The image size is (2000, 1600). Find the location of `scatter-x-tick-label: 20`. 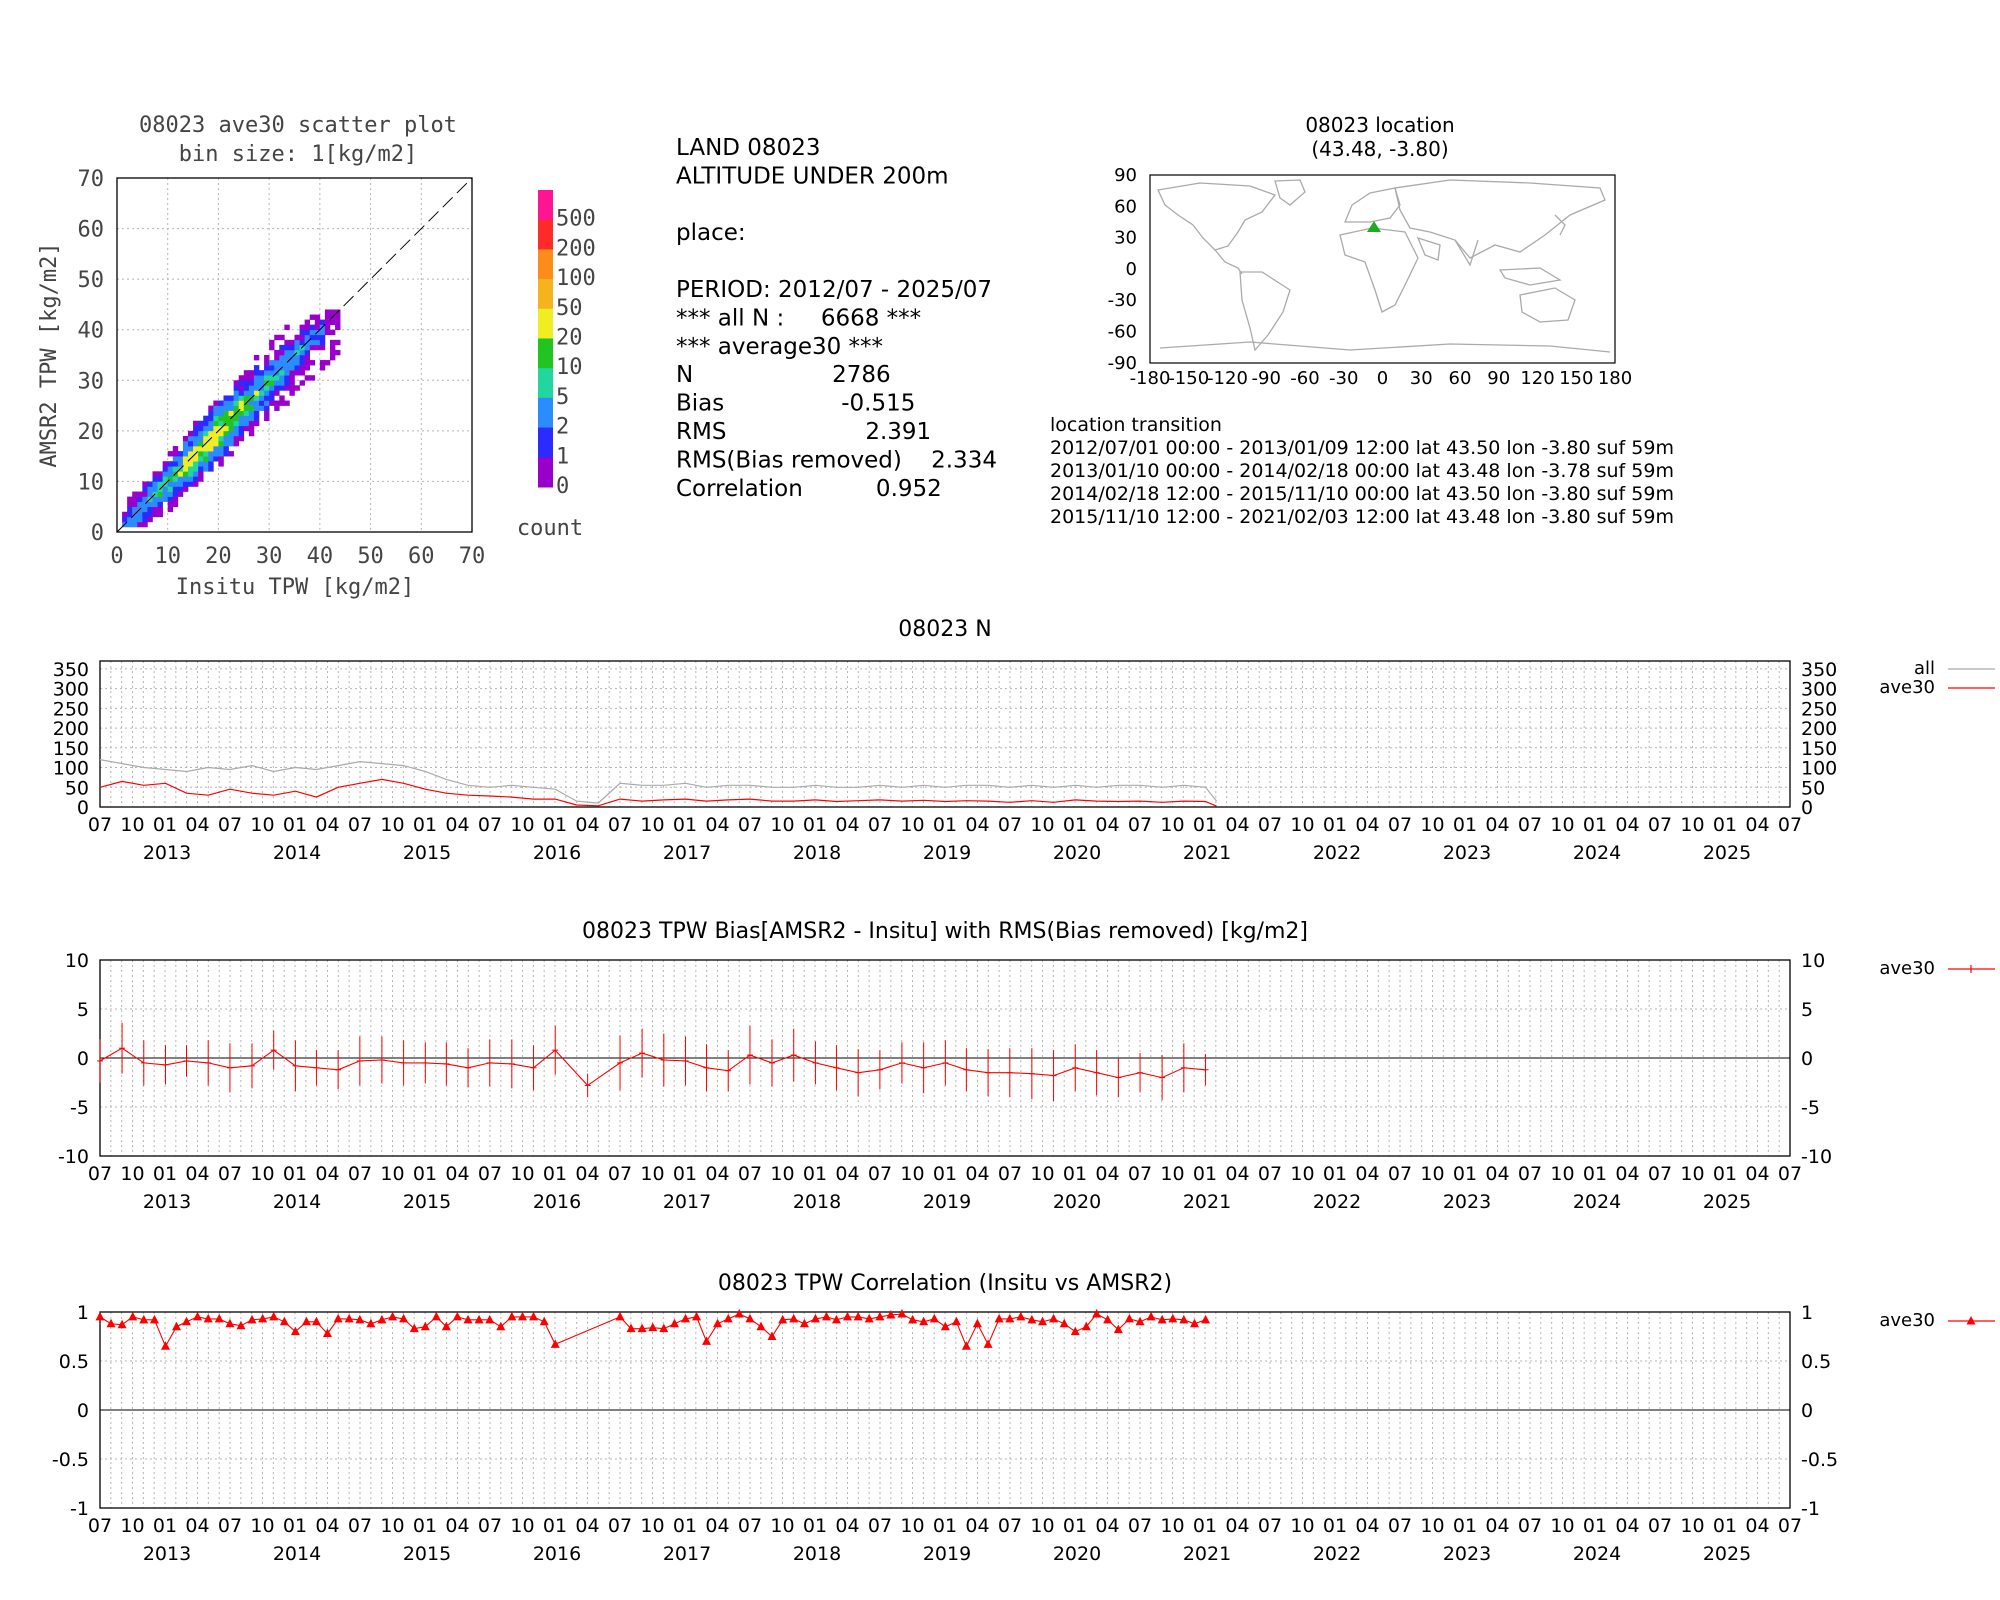

scatter-x-tick-label: 20 is located at coordinates (218, 556).